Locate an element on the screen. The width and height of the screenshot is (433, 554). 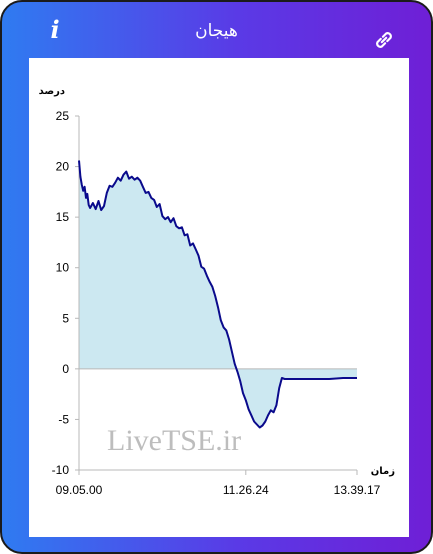
page-title: هیجان is located at coordinates (216, 31).